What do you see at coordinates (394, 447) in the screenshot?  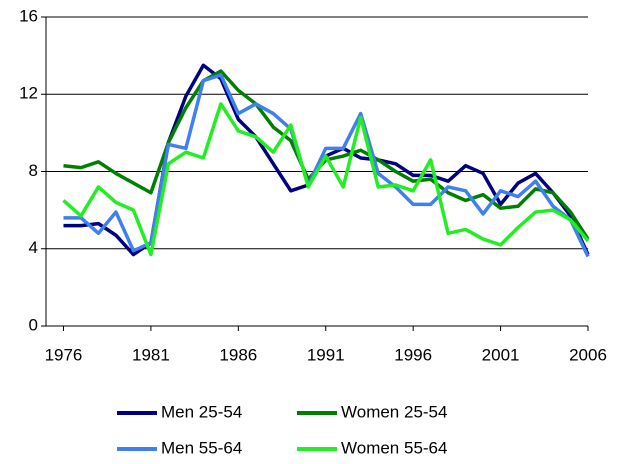 I see `legend-label: Women 55-64` at bounding box center [394, 447].